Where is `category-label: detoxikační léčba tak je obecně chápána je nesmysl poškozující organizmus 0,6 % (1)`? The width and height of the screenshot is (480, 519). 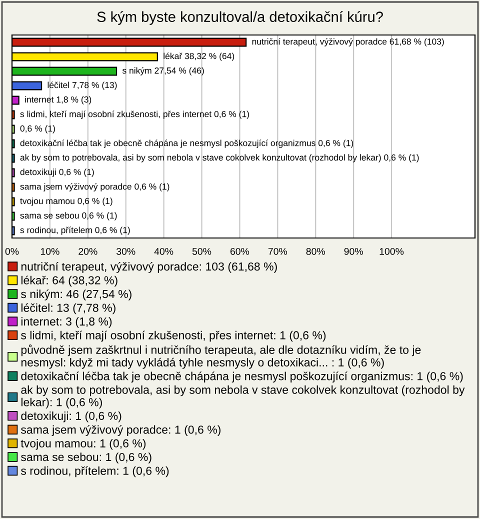
category-label: detoxikační léčba tak je obecně chápána je nesmysl poškozující organizmus 0,6 % (1) is located at coordinates (187, 144).